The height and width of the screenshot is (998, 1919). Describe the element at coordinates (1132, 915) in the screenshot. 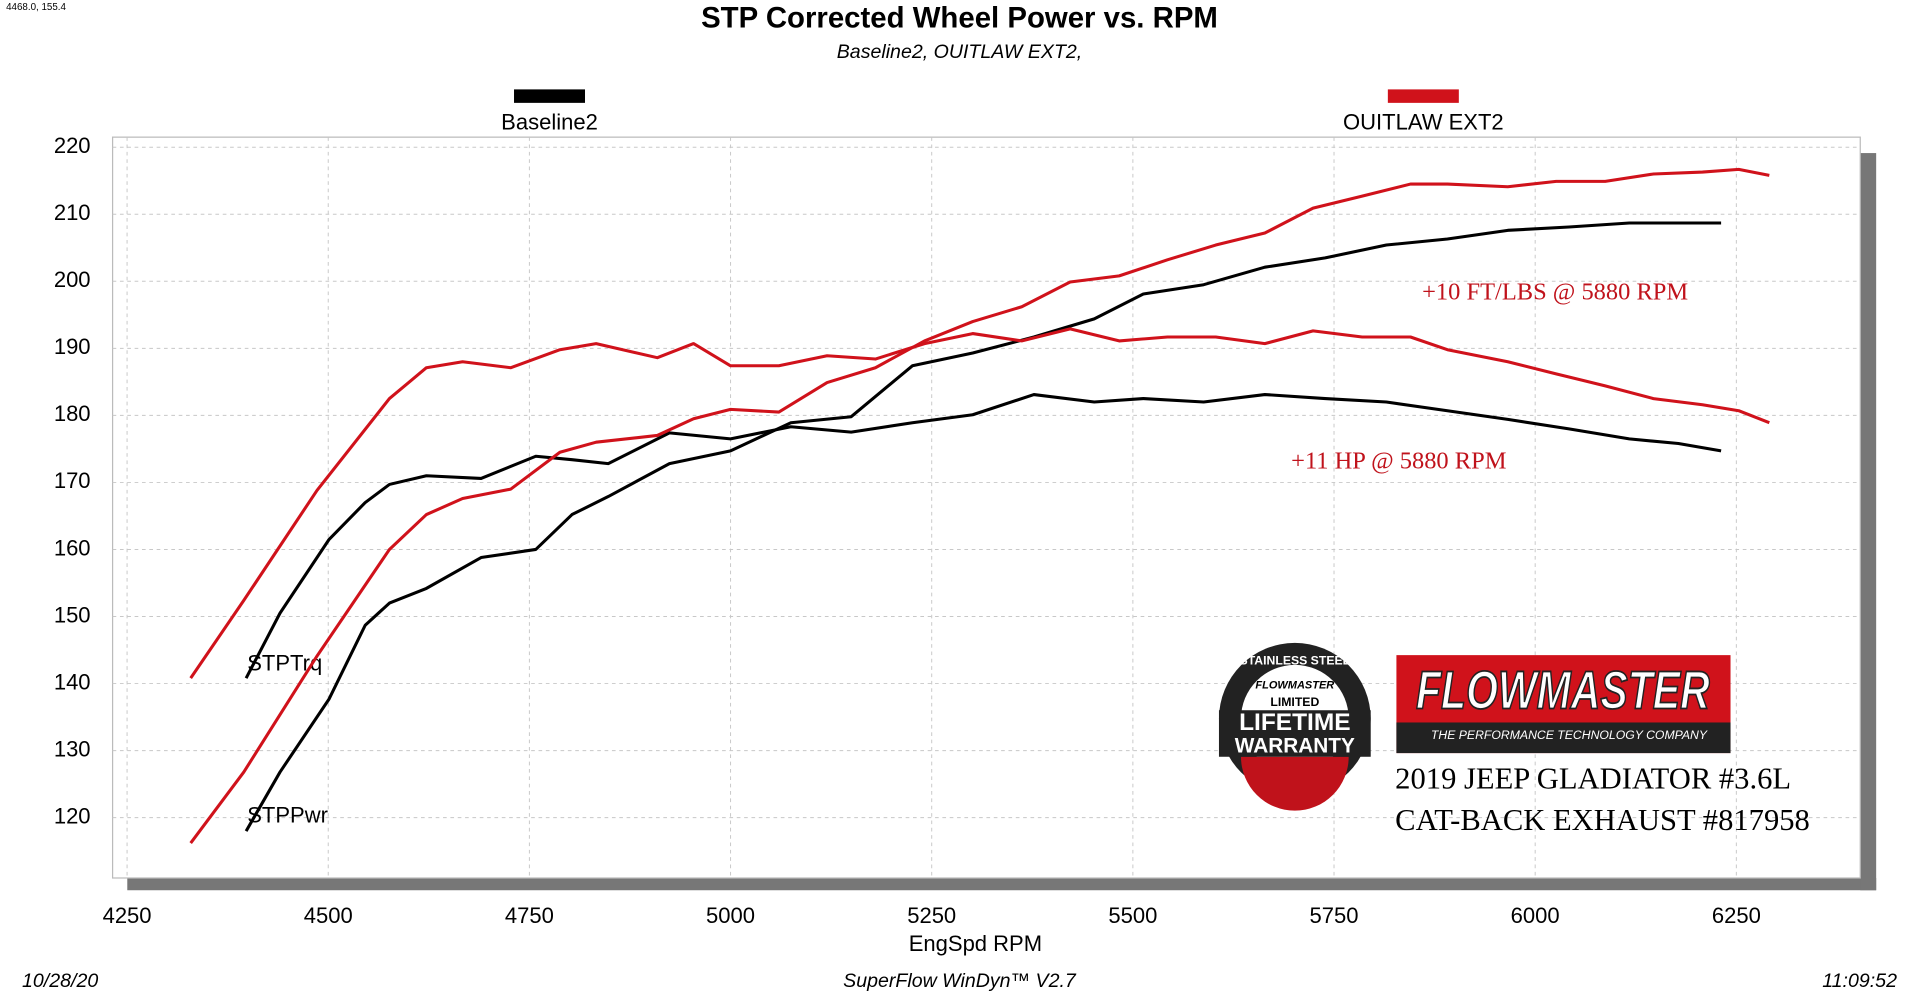

I see `x-tick-label: 5500` at that location.